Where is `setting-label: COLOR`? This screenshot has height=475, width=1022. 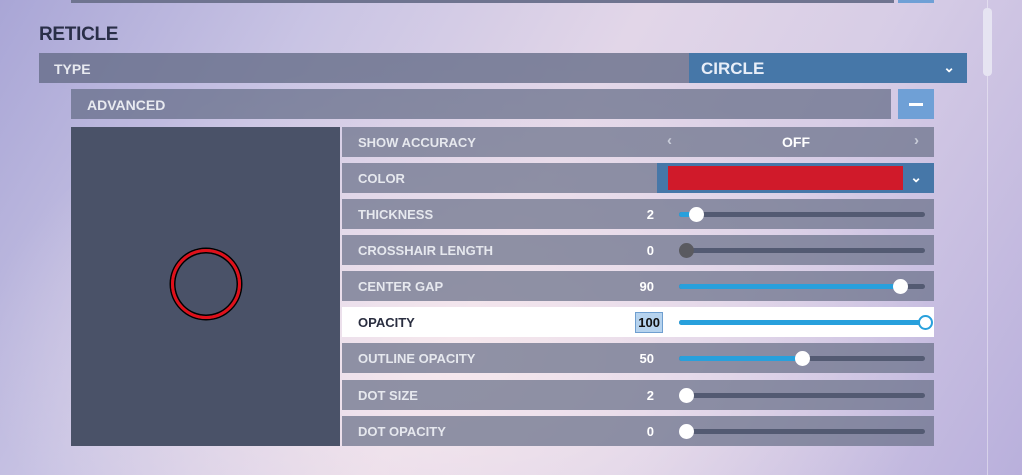 setting-label: COLOR is located at coordinates (381, 178).